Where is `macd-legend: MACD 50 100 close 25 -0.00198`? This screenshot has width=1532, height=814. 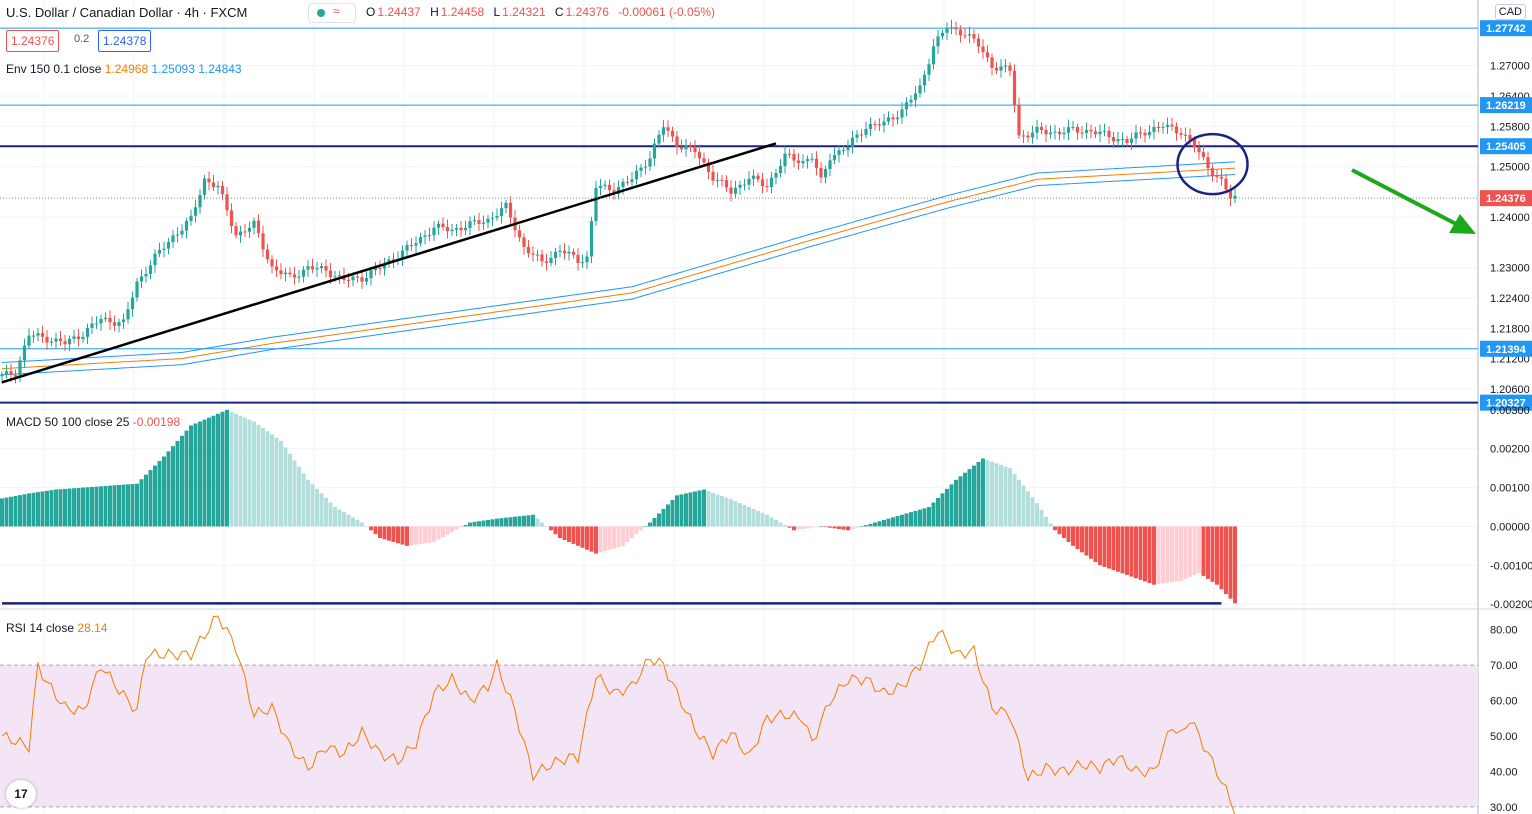
macd-legend: MACD 50 100 close 25 -0.00198 is located at coordinates (93, 422).